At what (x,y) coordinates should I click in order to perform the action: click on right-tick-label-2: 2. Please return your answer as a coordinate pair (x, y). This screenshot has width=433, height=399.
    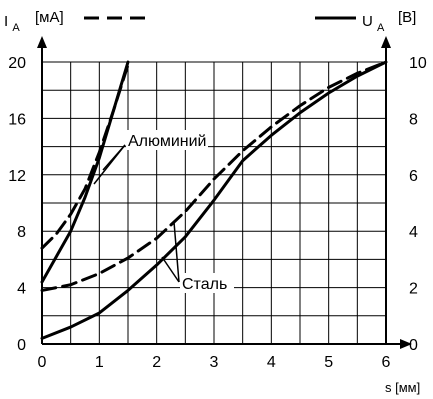
    Looking at the image, I should click on (413, 289).